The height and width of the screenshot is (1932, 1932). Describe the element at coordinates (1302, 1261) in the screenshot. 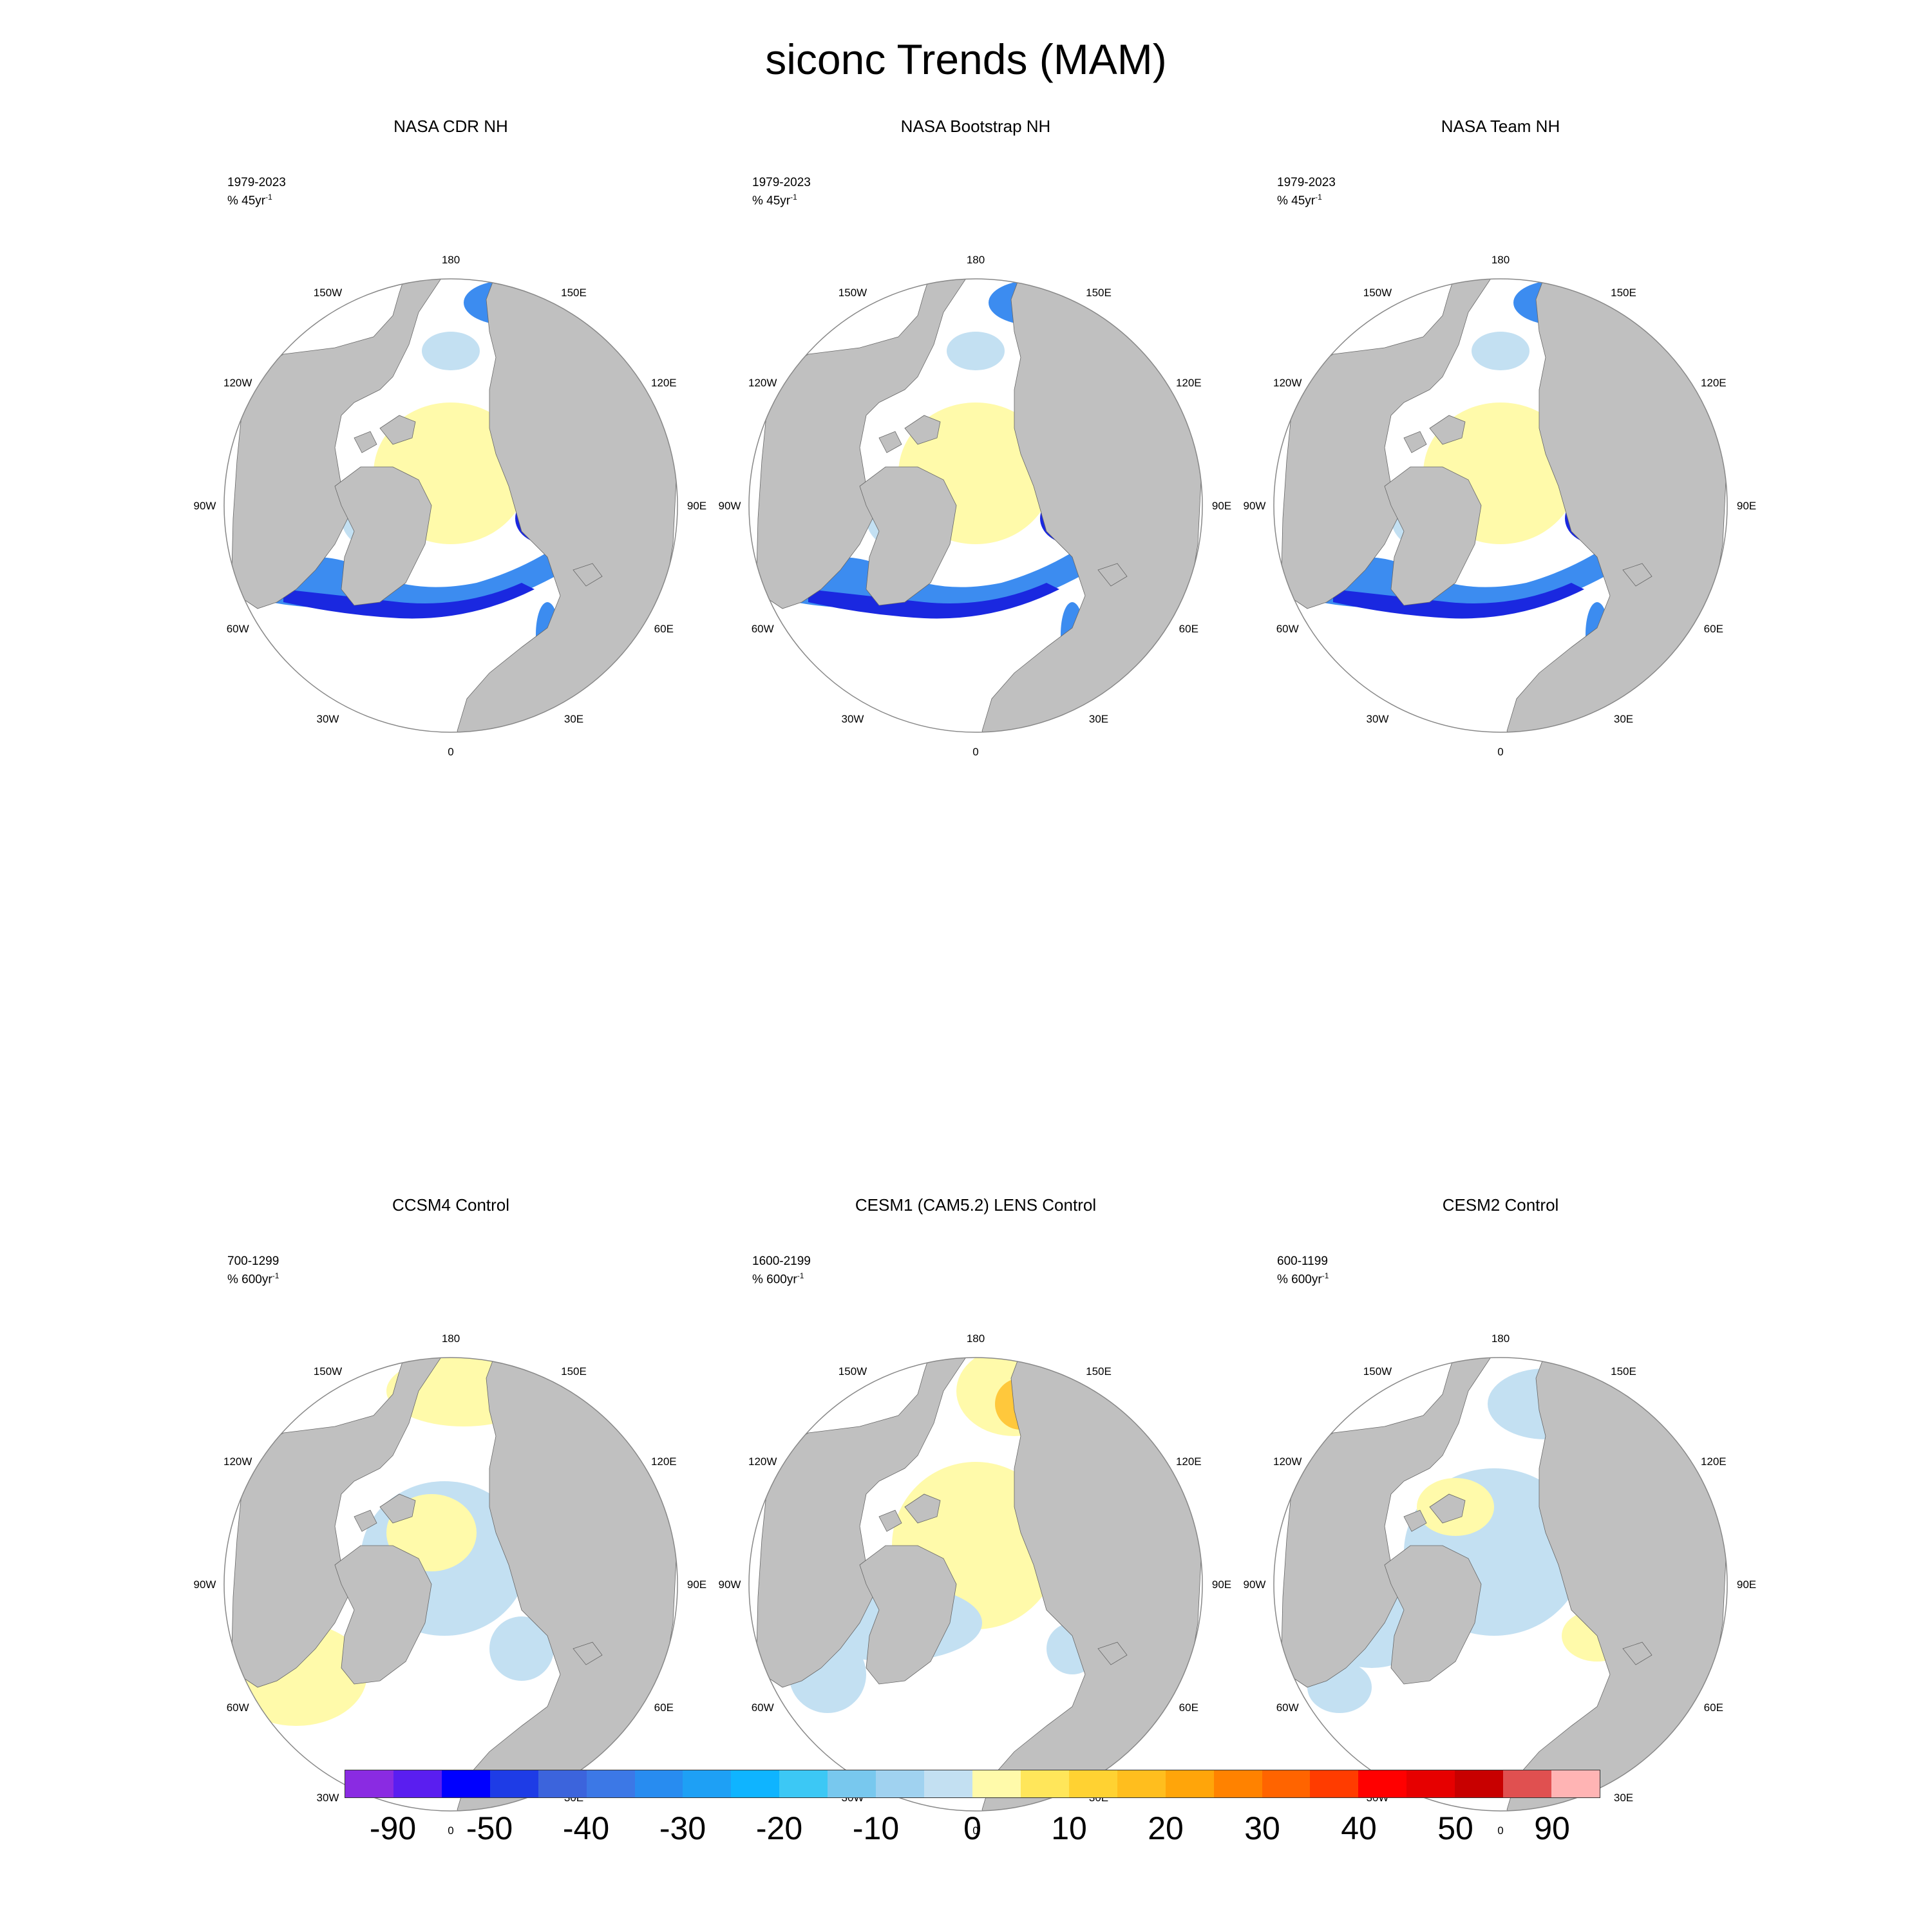

I see `period-label: 600-1199` at that location.